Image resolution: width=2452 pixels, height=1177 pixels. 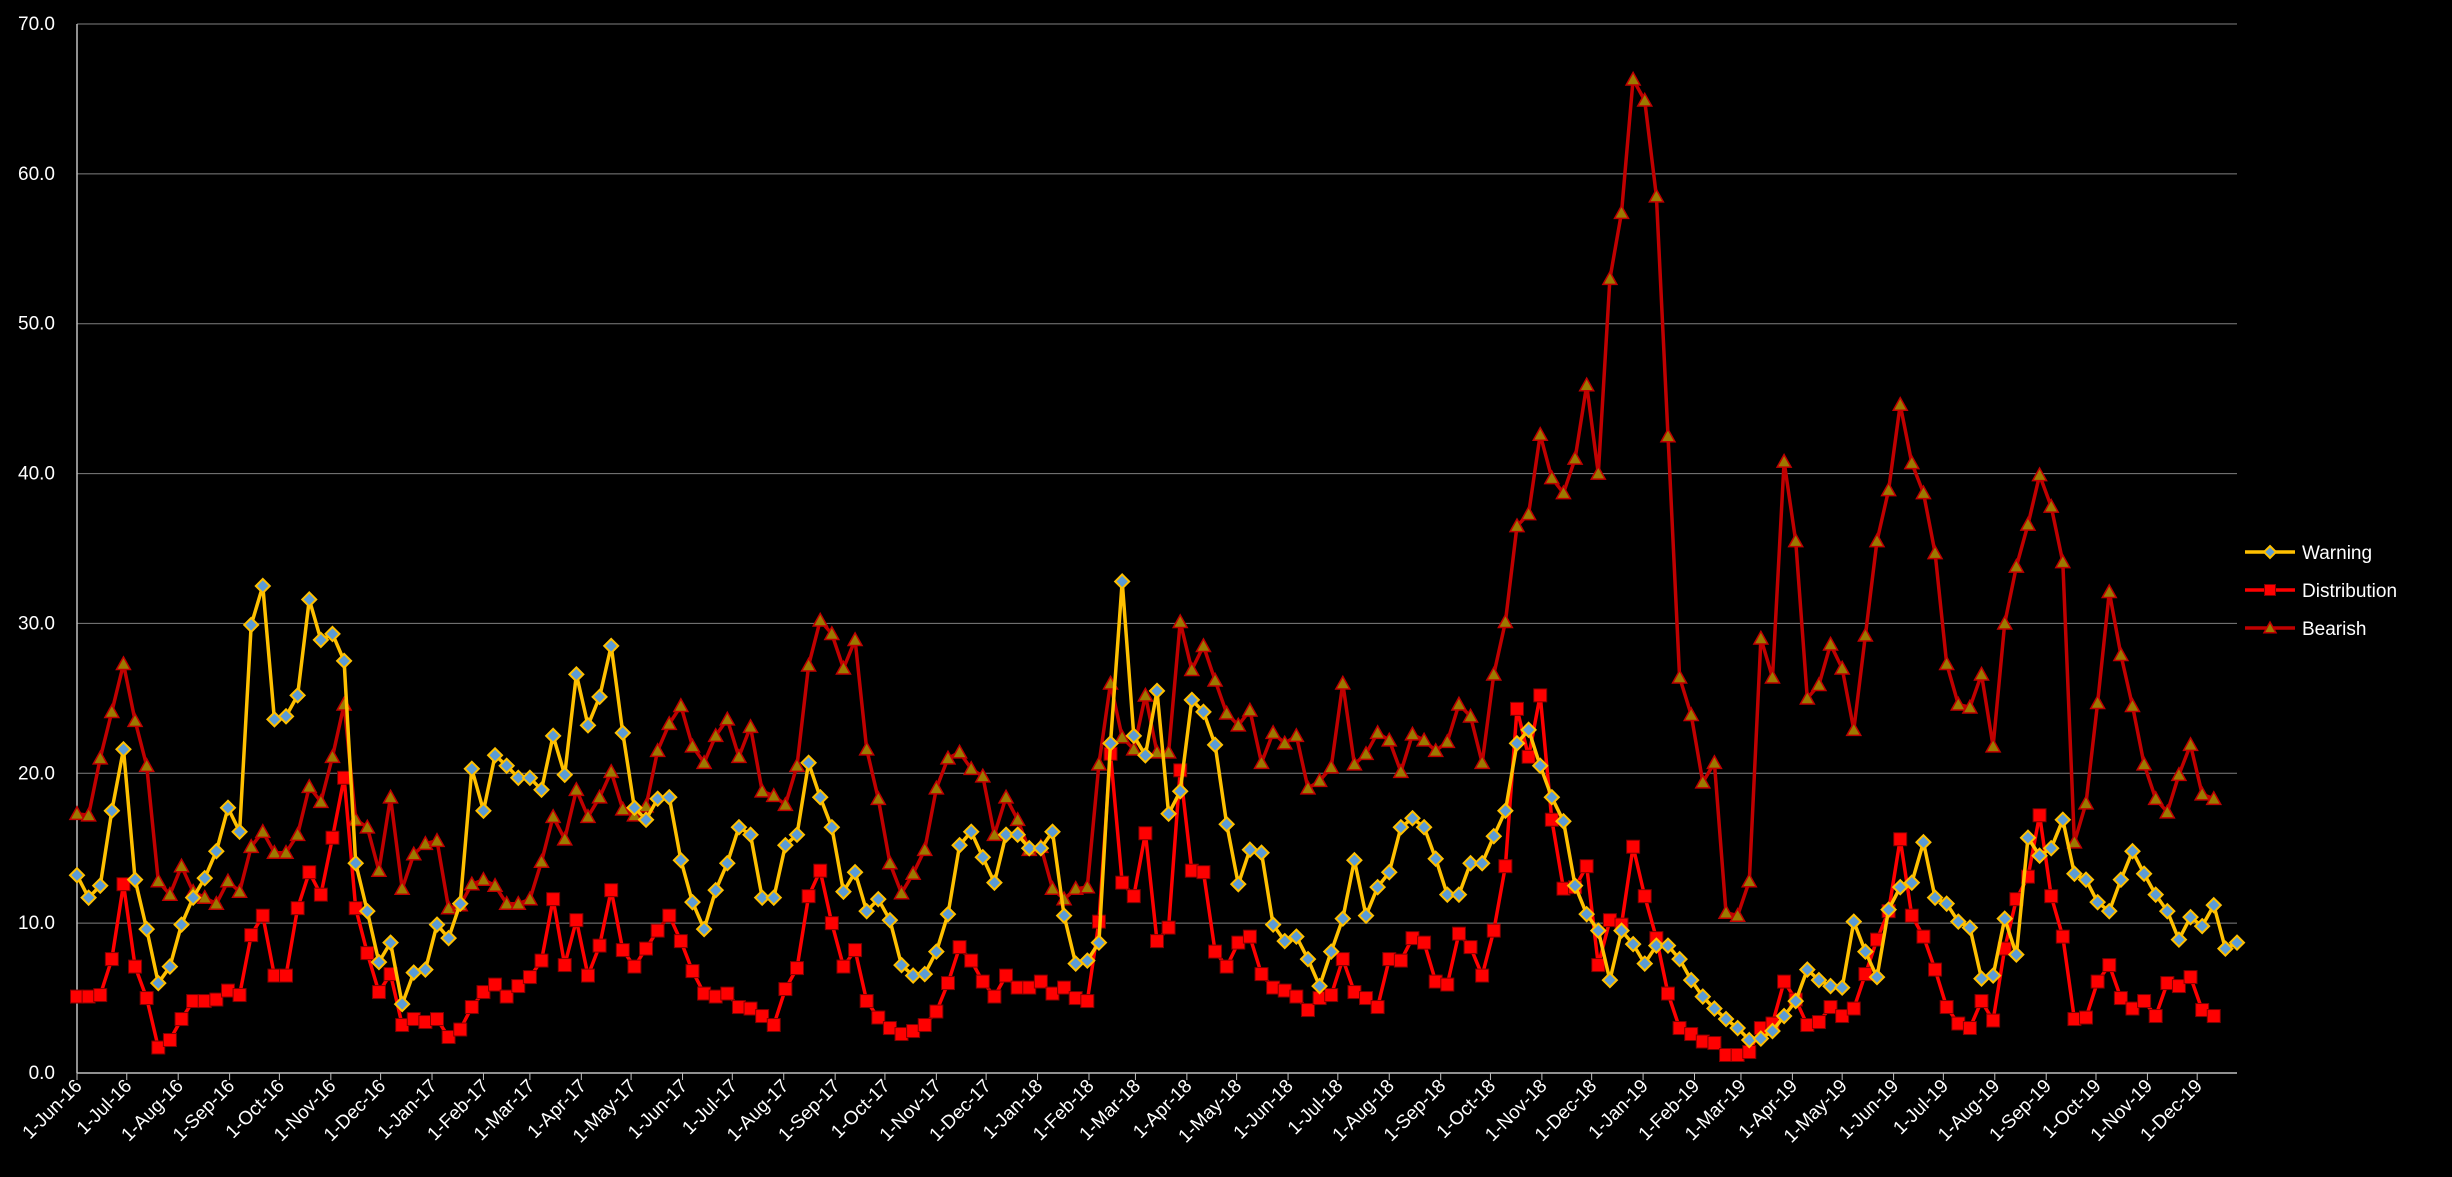 I want to click on y-tick-label: 0.0, so click(x=42, y=1073).